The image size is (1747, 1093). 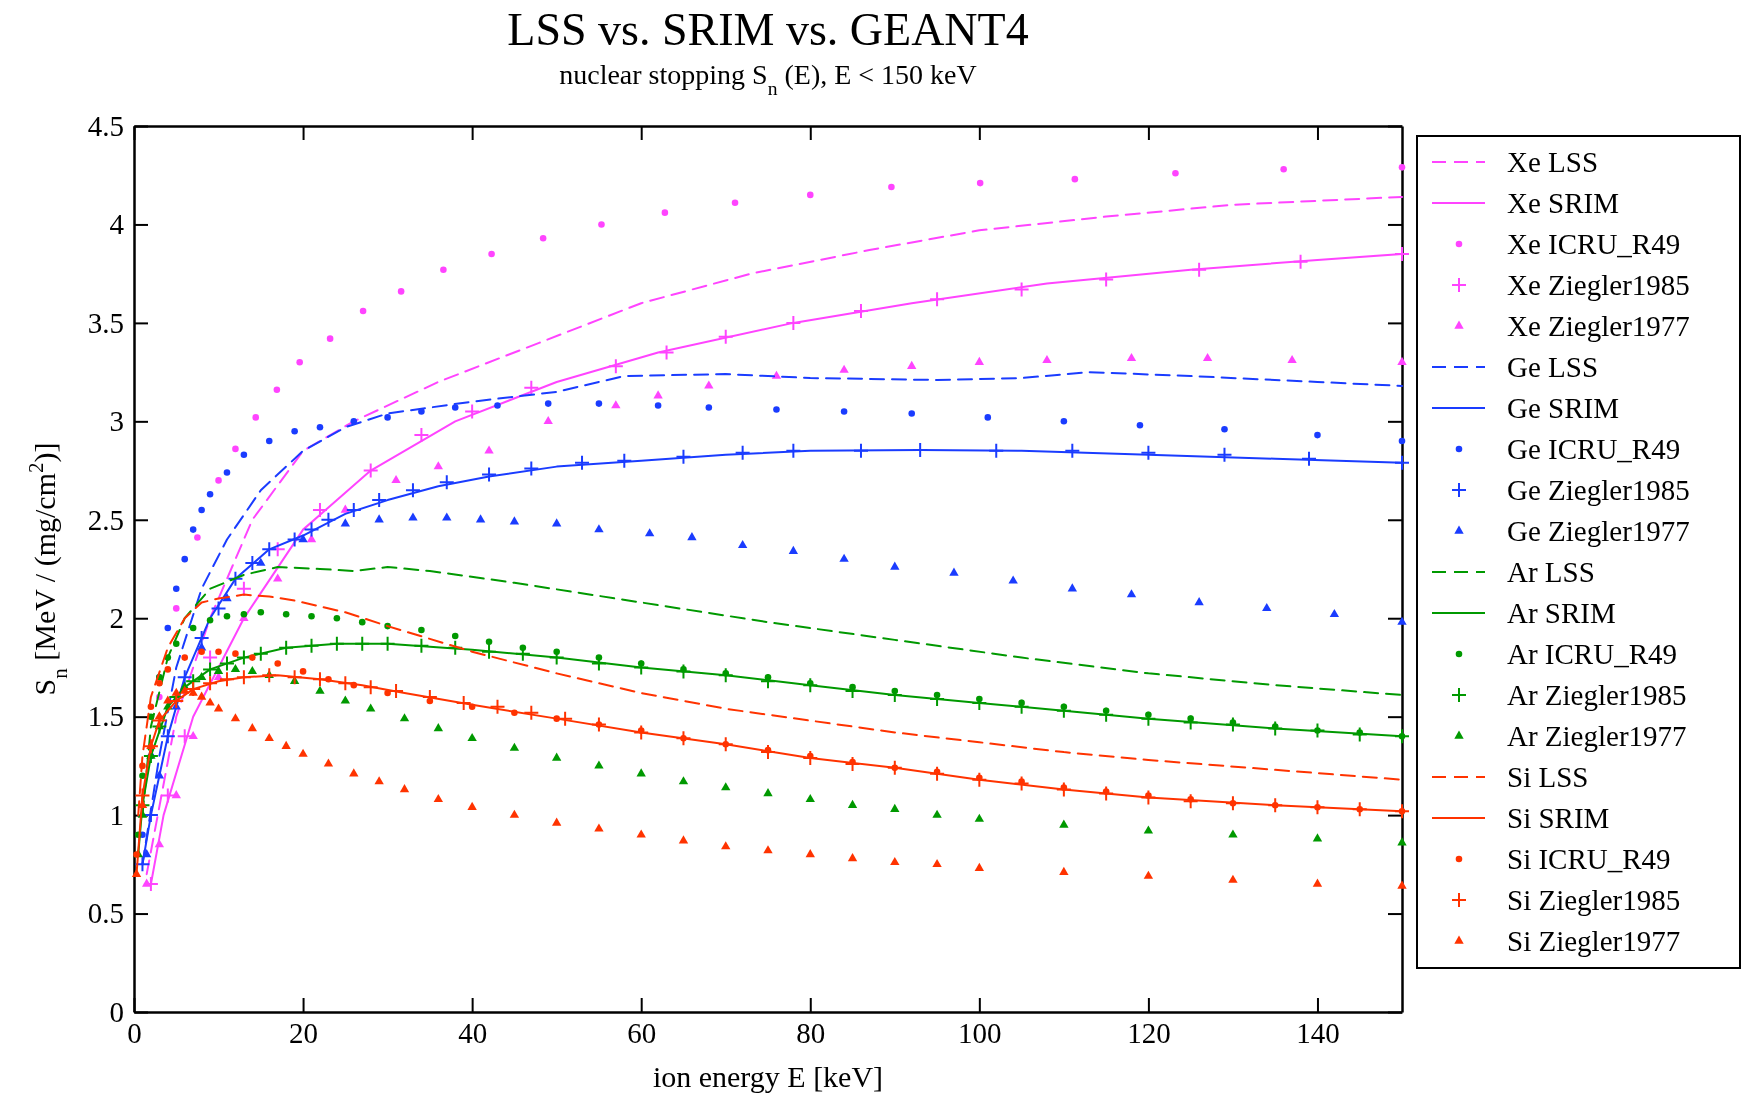 What do you see at coordinates (105, 716) in the screenshot?
I see `y-tick-label: 1.5` at bounding box center [105, 716].